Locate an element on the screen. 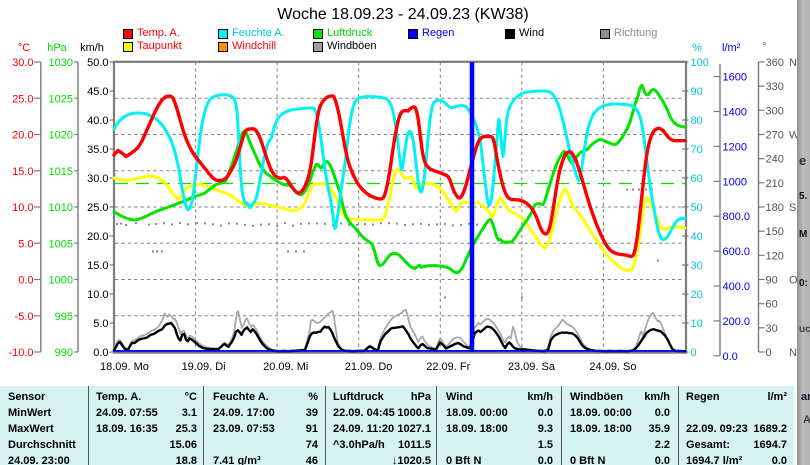  svg-text: S is located at coordinates (792, 208).